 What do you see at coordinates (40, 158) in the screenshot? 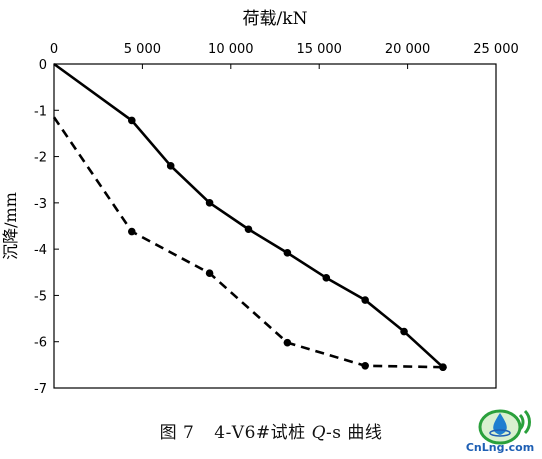
I see `y-tick-label: -2` at bounding box center [40, 158].